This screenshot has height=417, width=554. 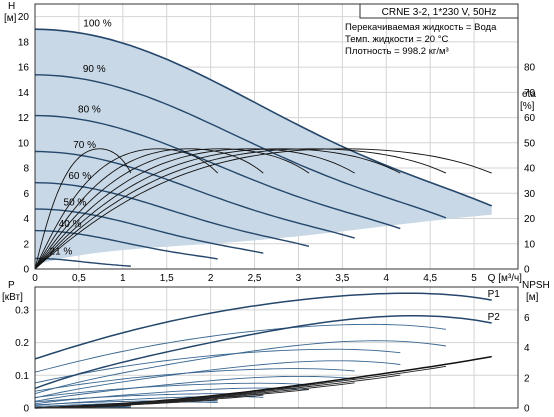 I want to click on series-label: P2, so click(x=494, y=317).